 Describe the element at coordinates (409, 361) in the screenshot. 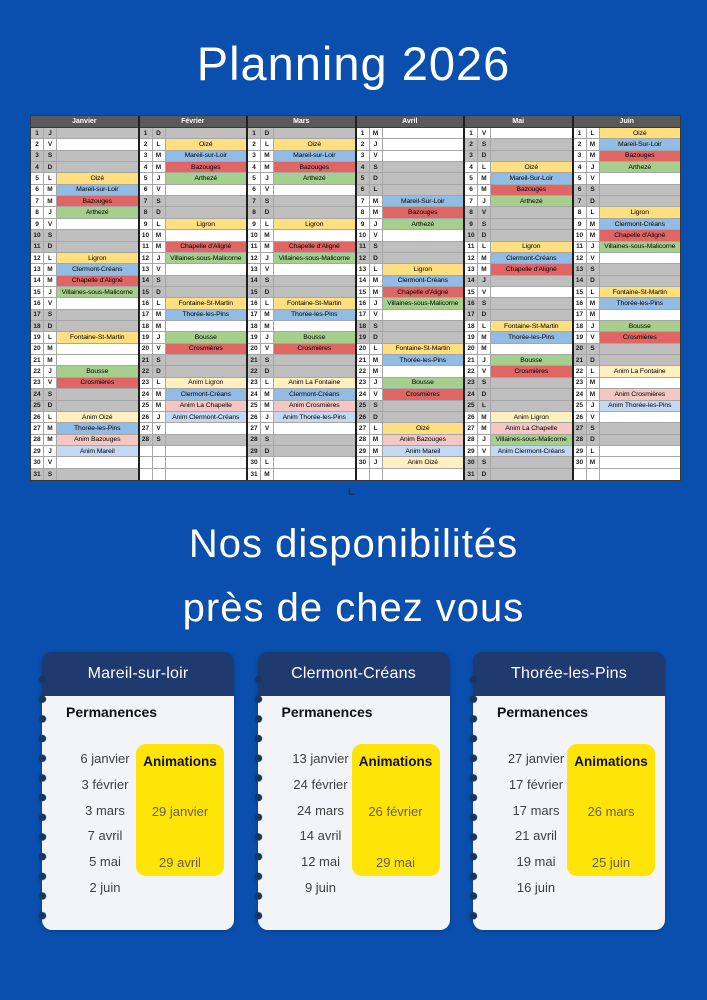

I see `day-row: 21 M Thorée-les-Pins` at that location.